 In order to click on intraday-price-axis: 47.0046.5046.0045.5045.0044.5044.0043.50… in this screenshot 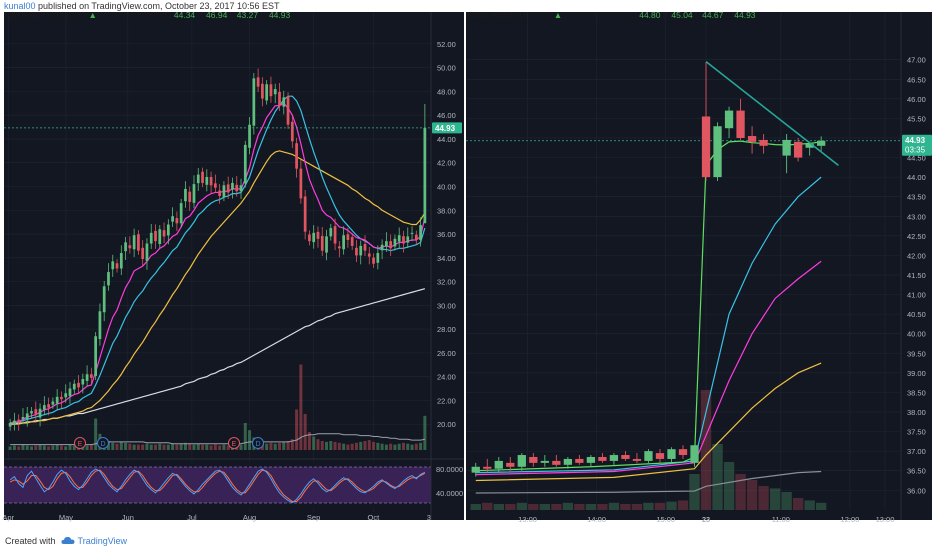, I will do `click(916, 276)`.